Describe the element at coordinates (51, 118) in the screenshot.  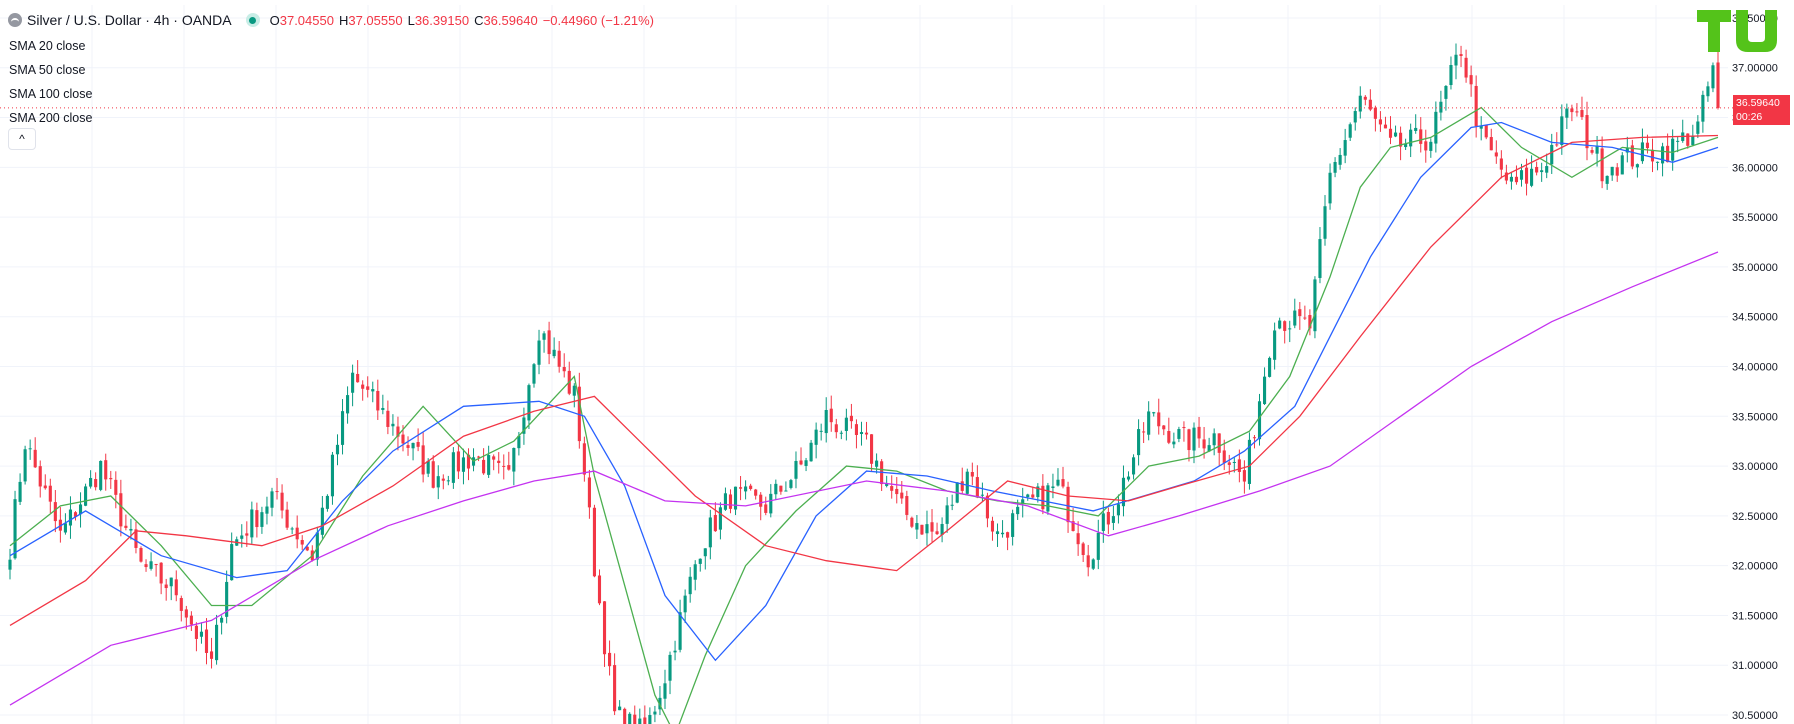
I see `legend-sma-200: SMA 200 close` at that location.